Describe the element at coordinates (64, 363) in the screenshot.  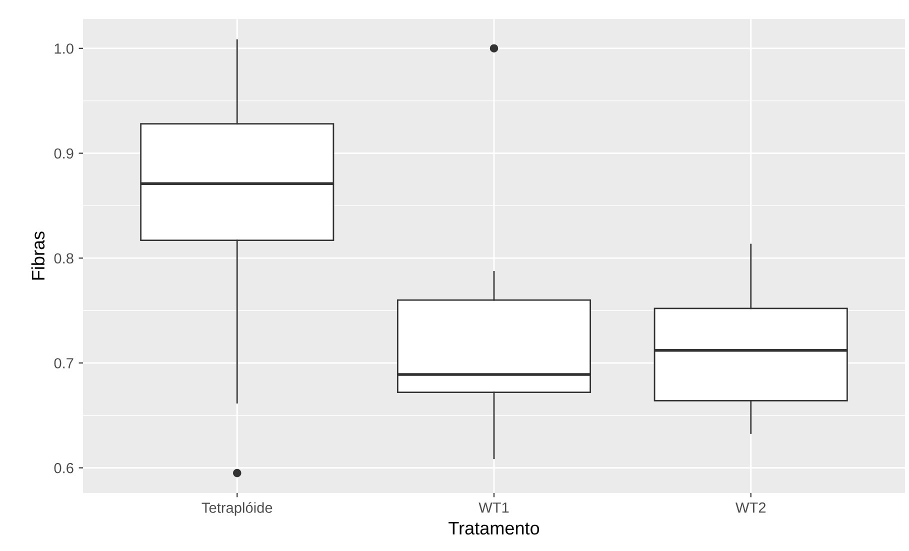
I see `y-tick-label: 0.7` at that location.